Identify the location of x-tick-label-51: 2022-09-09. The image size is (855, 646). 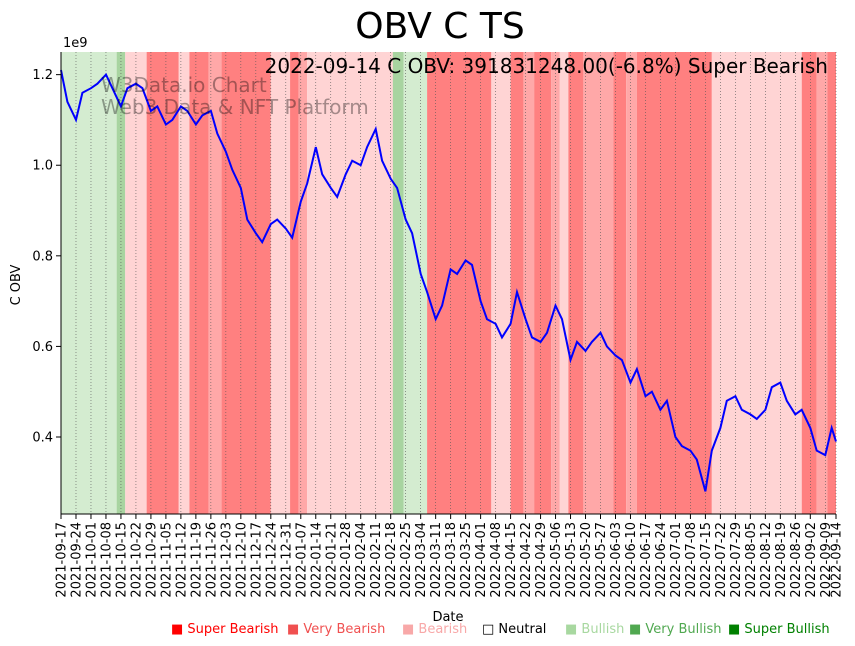
(826, 560).